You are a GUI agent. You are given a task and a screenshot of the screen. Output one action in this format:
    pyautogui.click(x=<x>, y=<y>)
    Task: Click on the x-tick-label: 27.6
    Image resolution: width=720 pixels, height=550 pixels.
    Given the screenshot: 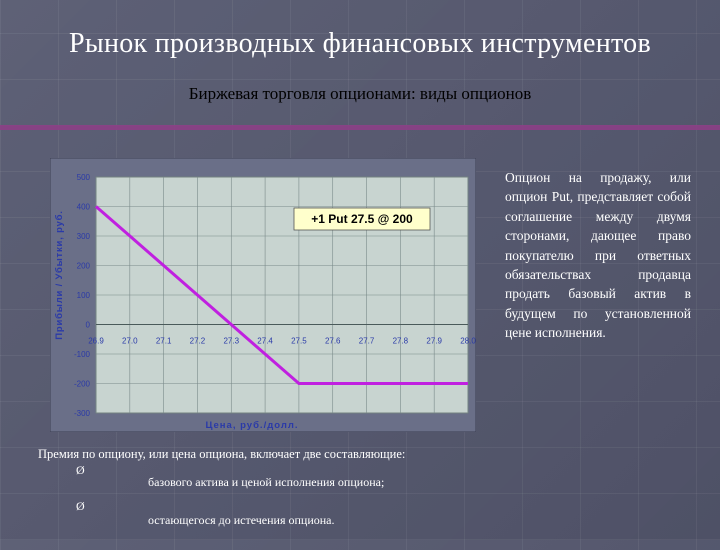 What is the action you would take?
    pyautogui.click(x=333, y=341)
    